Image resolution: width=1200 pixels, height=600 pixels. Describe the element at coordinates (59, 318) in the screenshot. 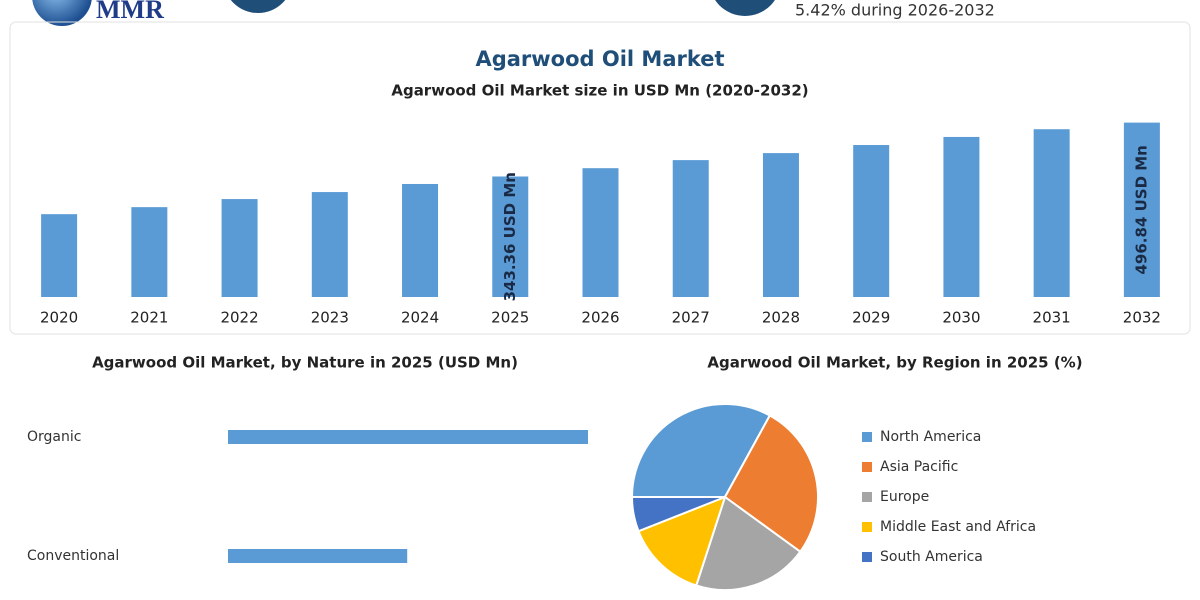

I see `x-tick-label: 2020` at that location.